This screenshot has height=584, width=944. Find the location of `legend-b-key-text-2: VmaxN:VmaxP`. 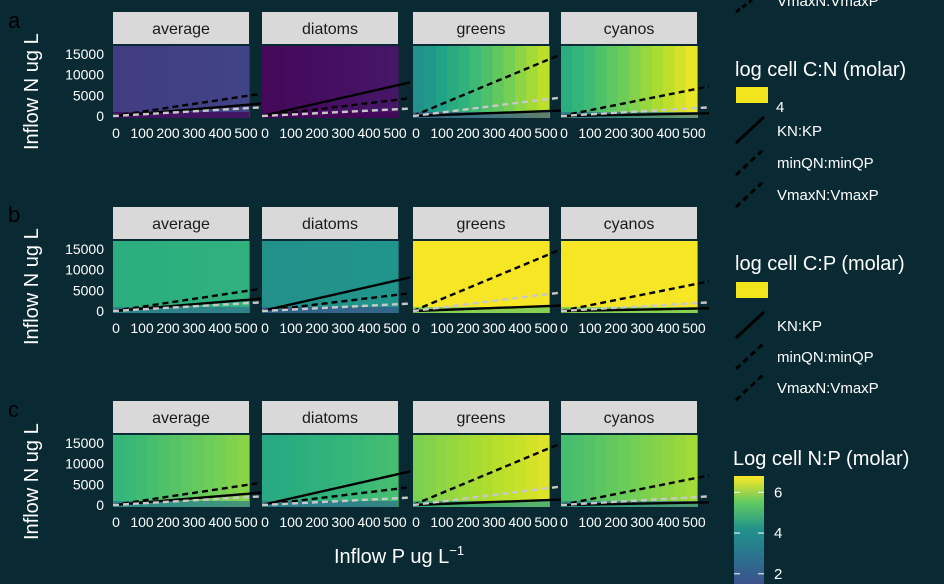

legend-b-key-text-2: VmaxN:VmaxP is located at coordinates (828, 388).